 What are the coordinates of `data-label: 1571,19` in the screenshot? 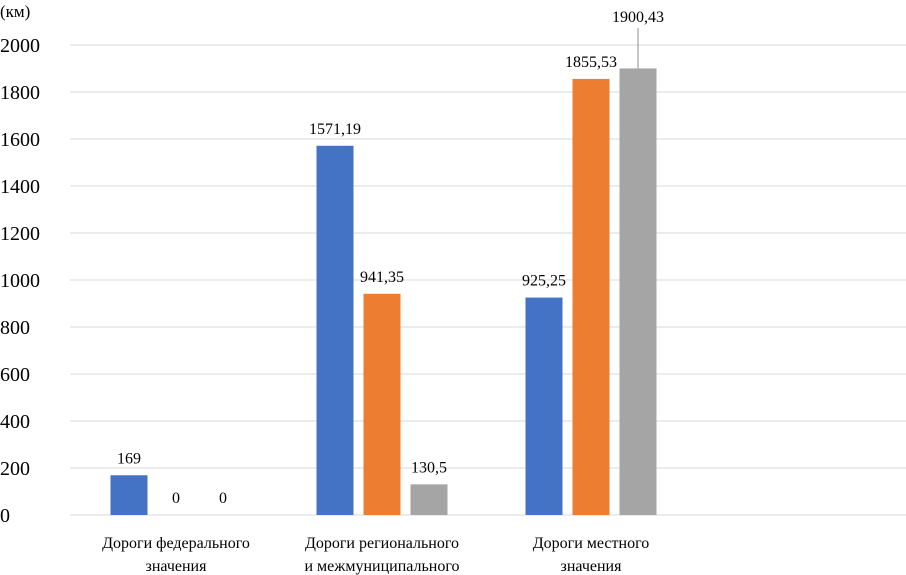 It's located at (335, 129).